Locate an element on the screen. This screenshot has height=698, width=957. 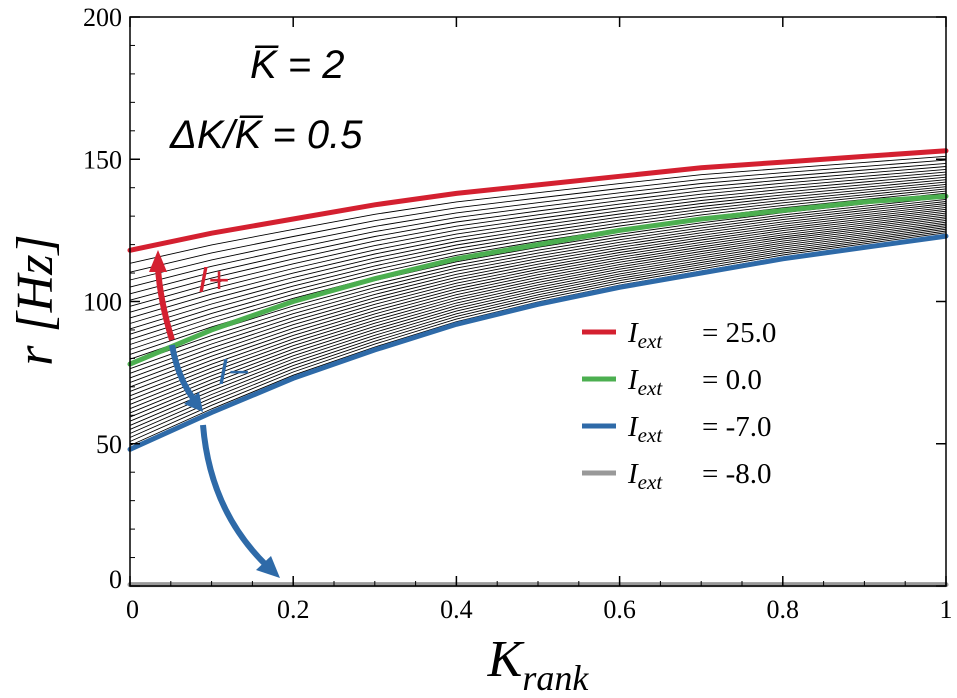
increase-arrow-shaft is located at coordinates (165, 304).